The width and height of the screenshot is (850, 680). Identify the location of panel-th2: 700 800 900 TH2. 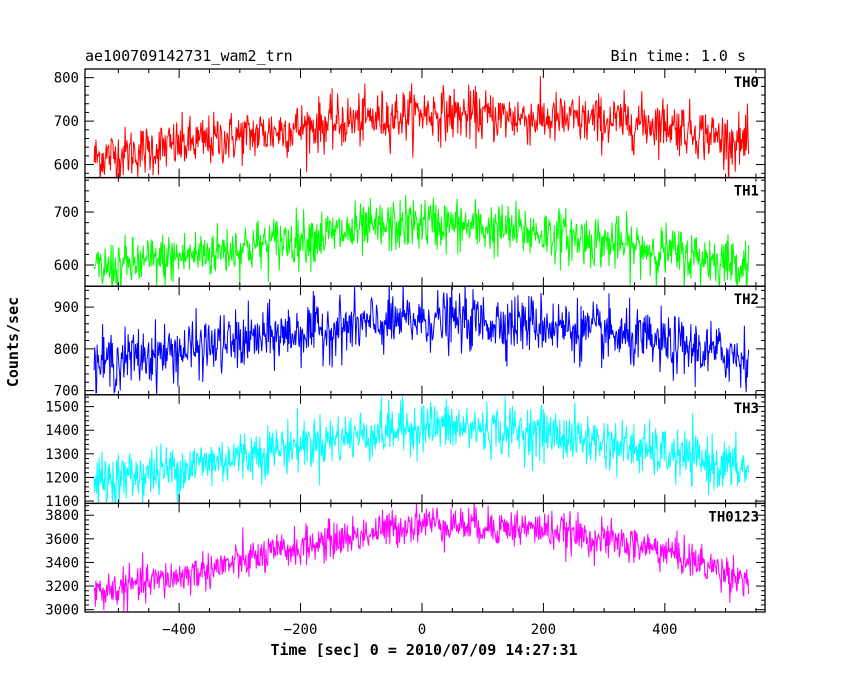
(410, 342).